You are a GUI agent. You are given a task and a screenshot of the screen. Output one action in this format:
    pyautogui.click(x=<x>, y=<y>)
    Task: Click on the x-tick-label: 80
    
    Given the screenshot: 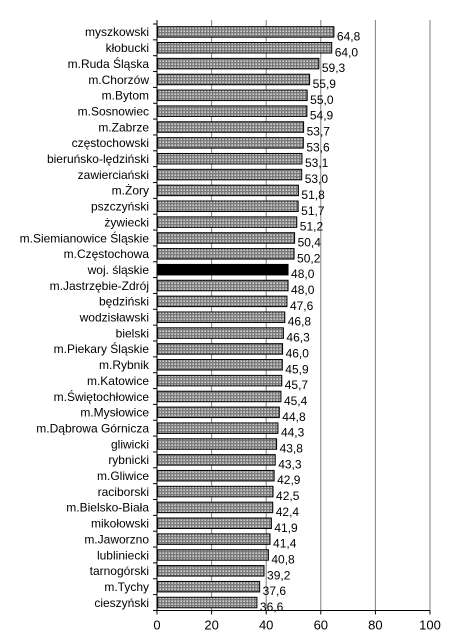 What is the action you would take?
    pyautogui.click(x=375, y=624)
    